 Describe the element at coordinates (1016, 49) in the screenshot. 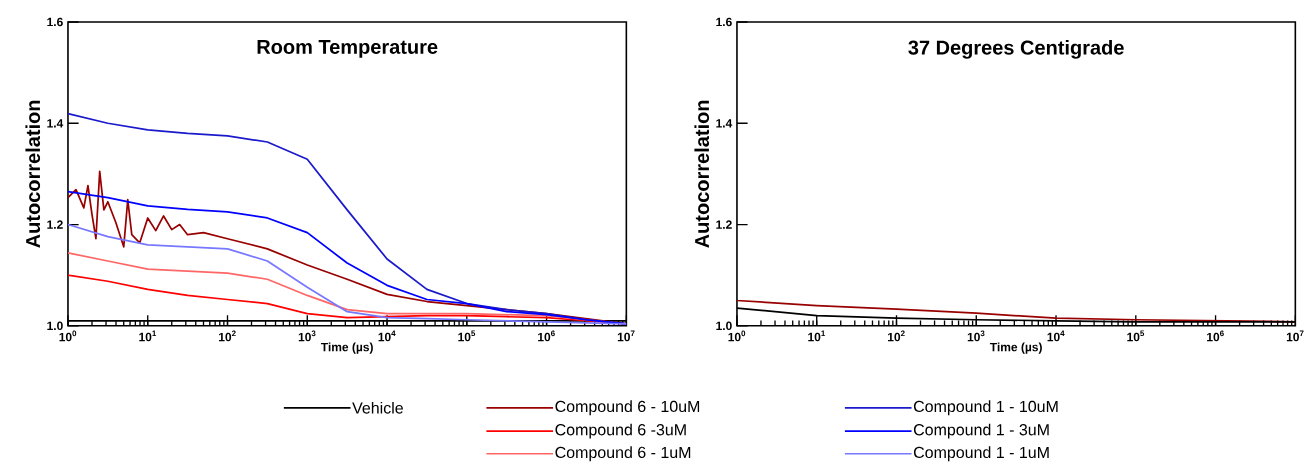

I see `text: 37 Degrees Centigrade` at that location.